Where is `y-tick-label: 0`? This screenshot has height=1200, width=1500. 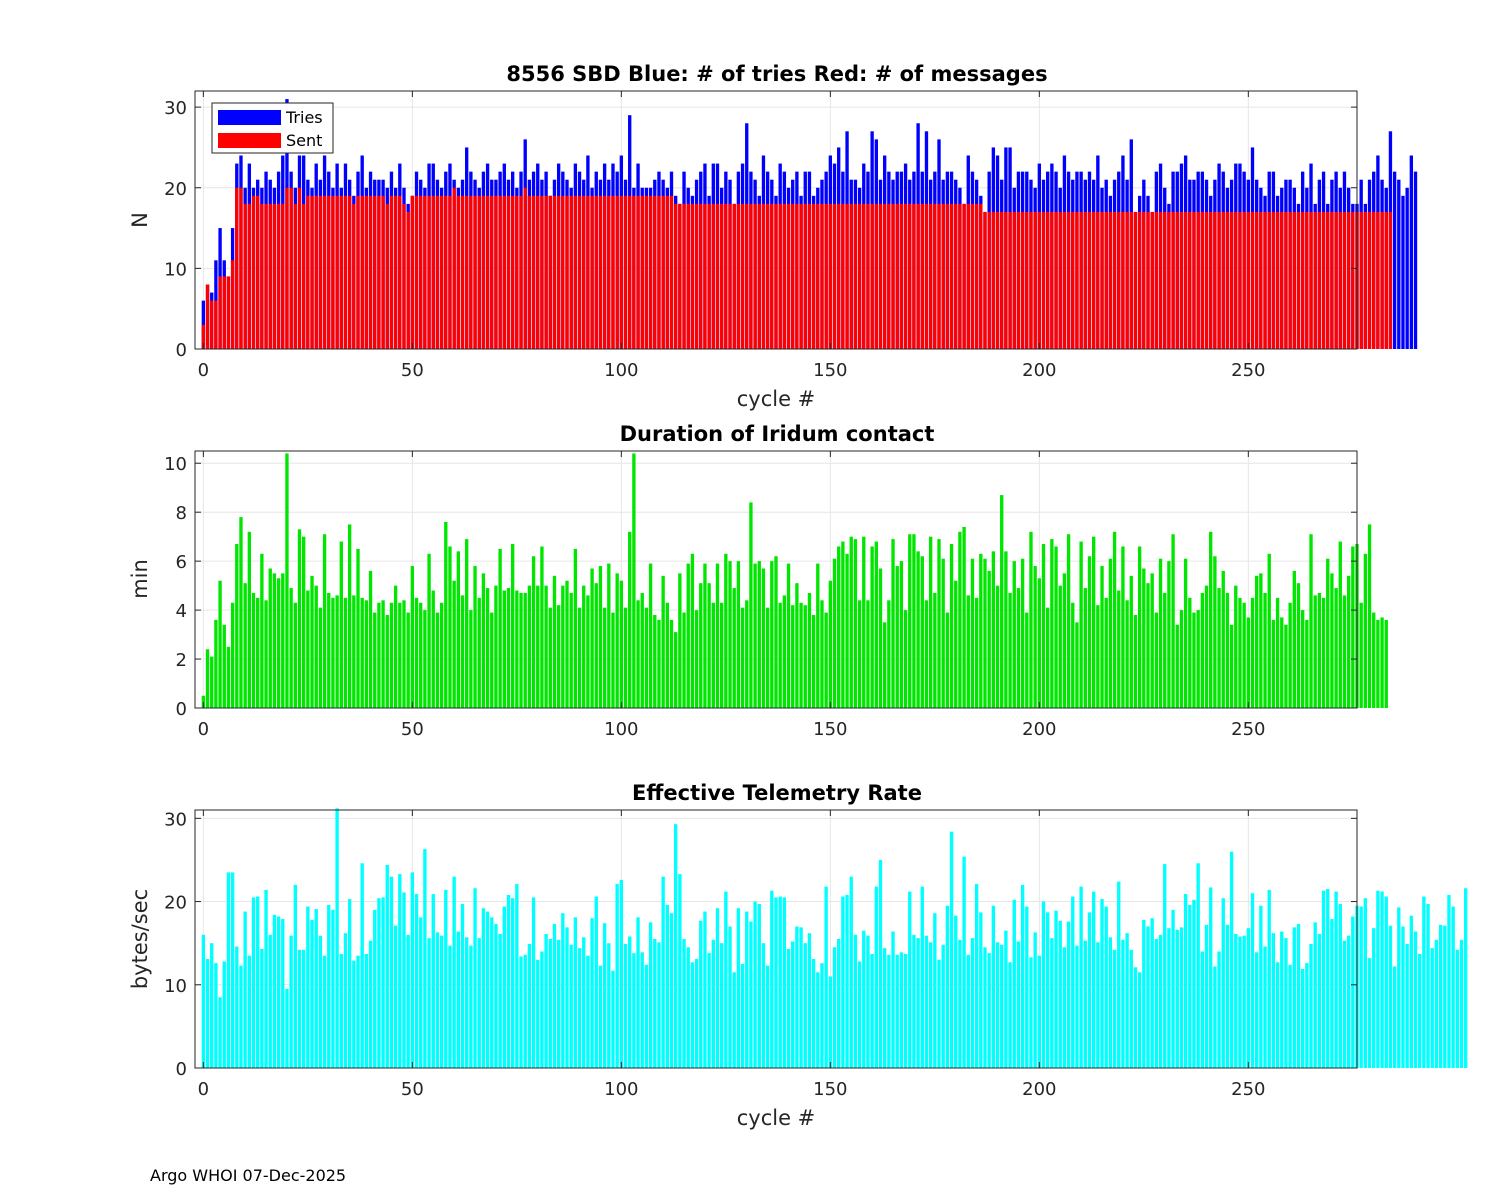 y-tick-label: 0 is located at coordinates (181, 1069).